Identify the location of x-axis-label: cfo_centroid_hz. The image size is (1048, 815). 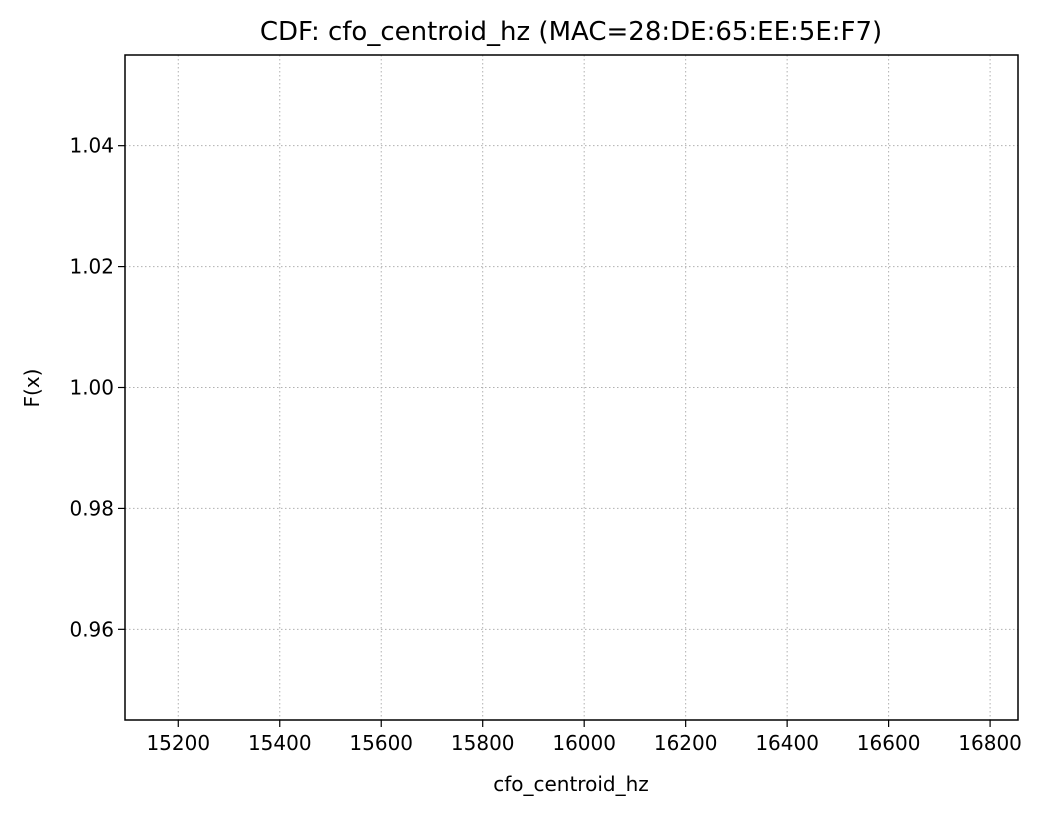
(571, 784).